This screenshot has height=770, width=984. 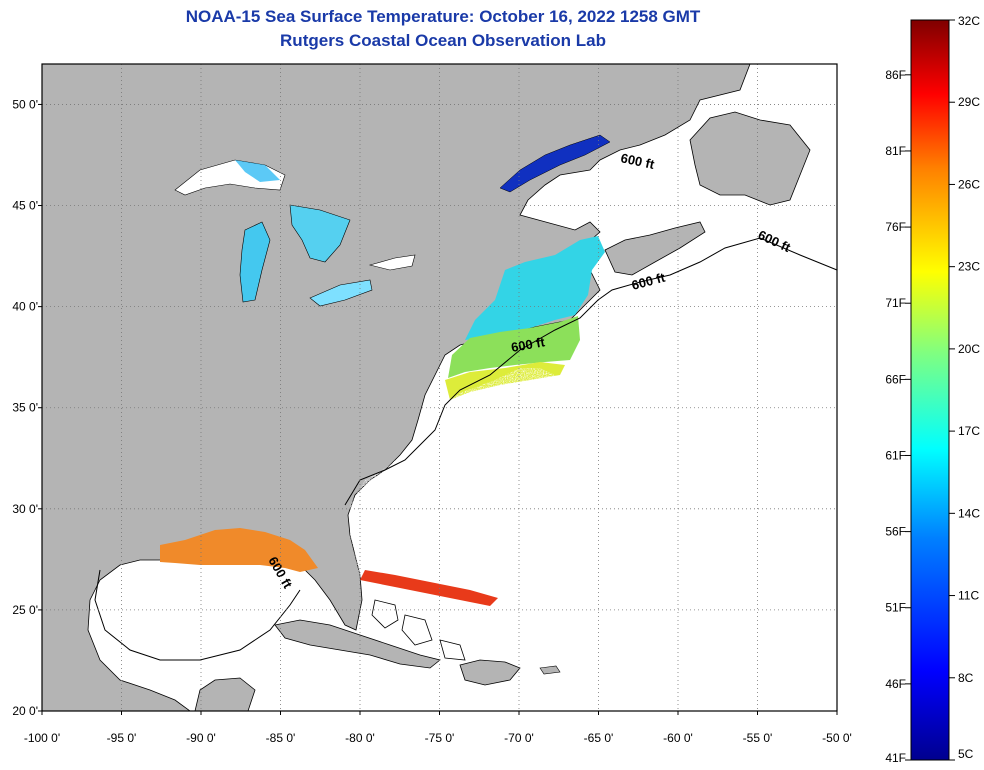 What do you see at coordinates (25, 307) in the screenshot?
I see `latitude-label: 40 0'` at bounding box center [25, 307].